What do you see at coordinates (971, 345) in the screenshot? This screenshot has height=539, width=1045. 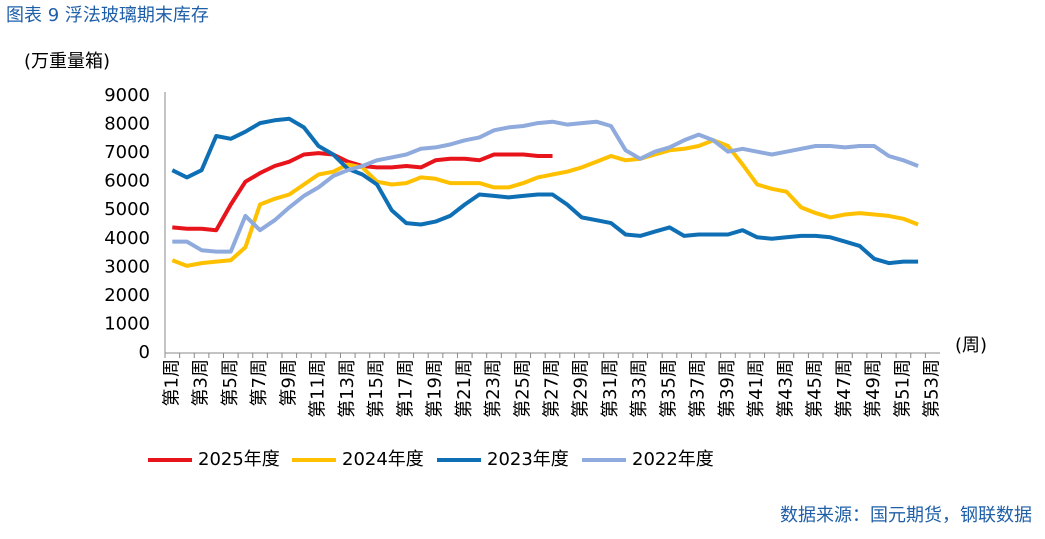 I see `x-axis-label: (周)` at bounding box center [971, 345].